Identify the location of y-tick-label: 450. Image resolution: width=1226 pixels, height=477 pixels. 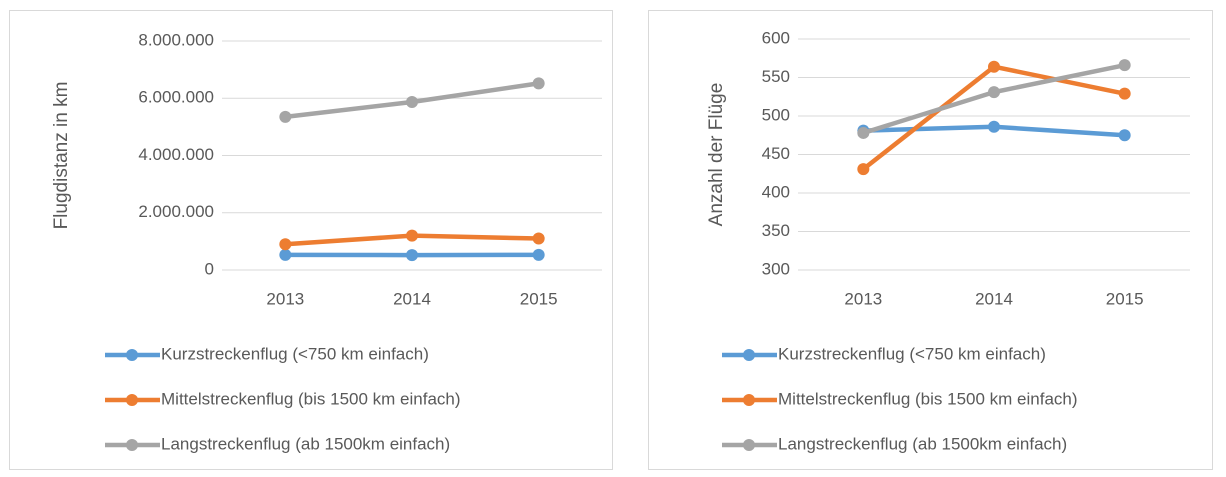
(776, 153).